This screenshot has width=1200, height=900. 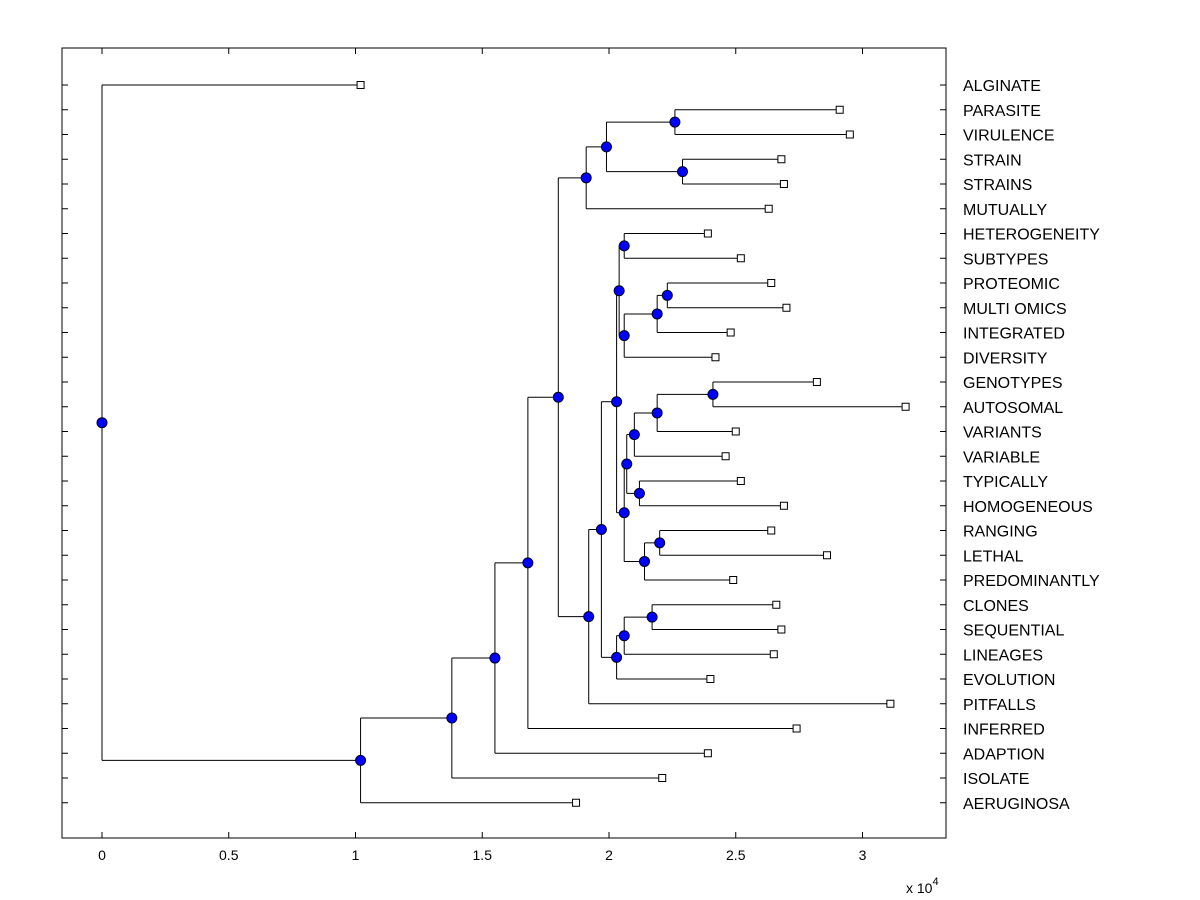 I want to click on leaf-label: PITFALLS, so click(x=999, y=705).